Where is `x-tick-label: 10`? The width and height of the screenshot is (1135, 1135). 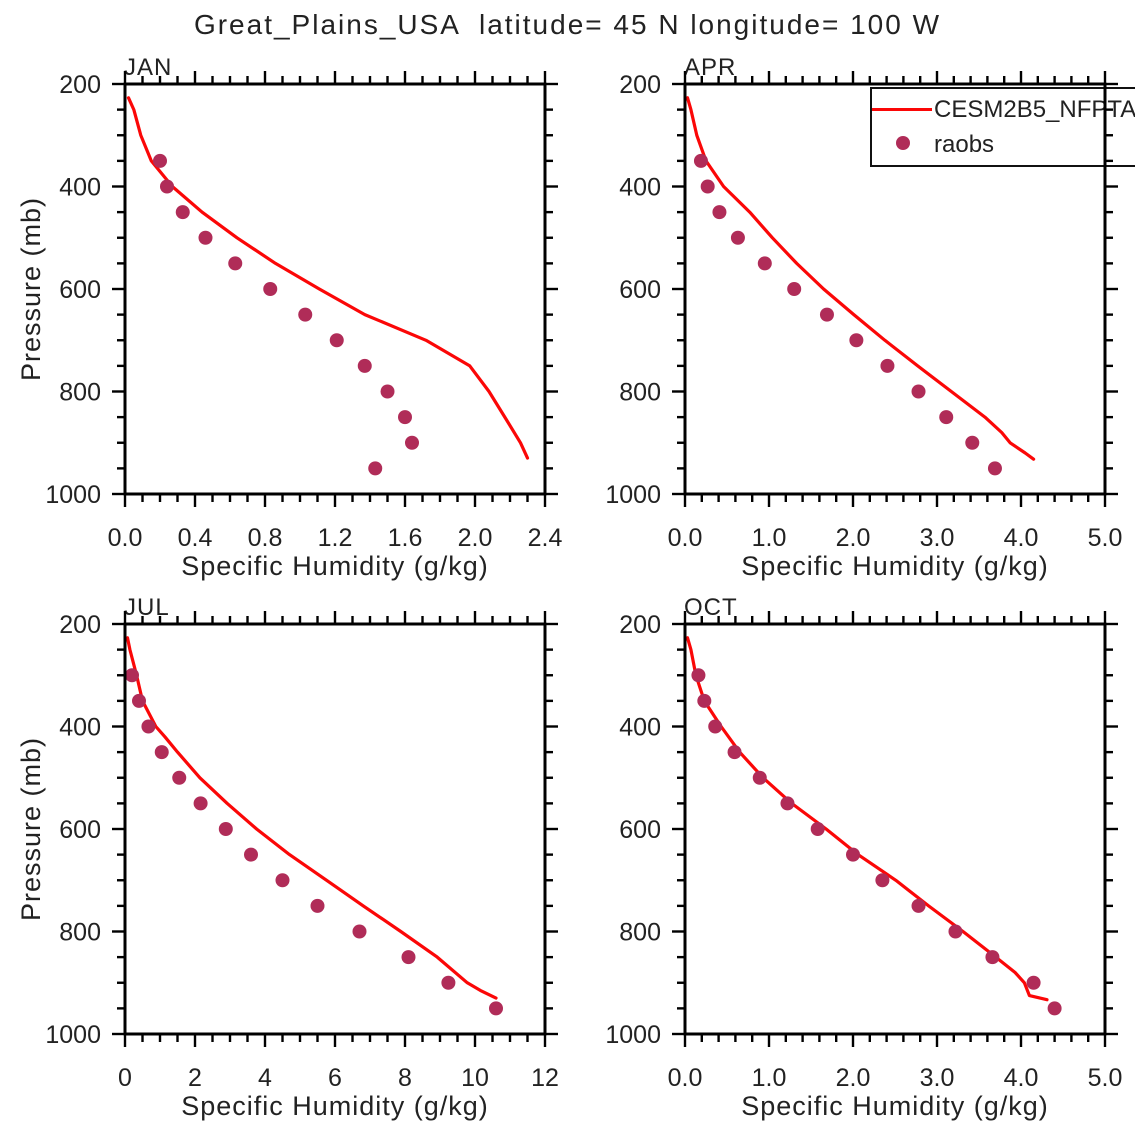
x-tick-label: 10 is located at coordinates (475, 1078).